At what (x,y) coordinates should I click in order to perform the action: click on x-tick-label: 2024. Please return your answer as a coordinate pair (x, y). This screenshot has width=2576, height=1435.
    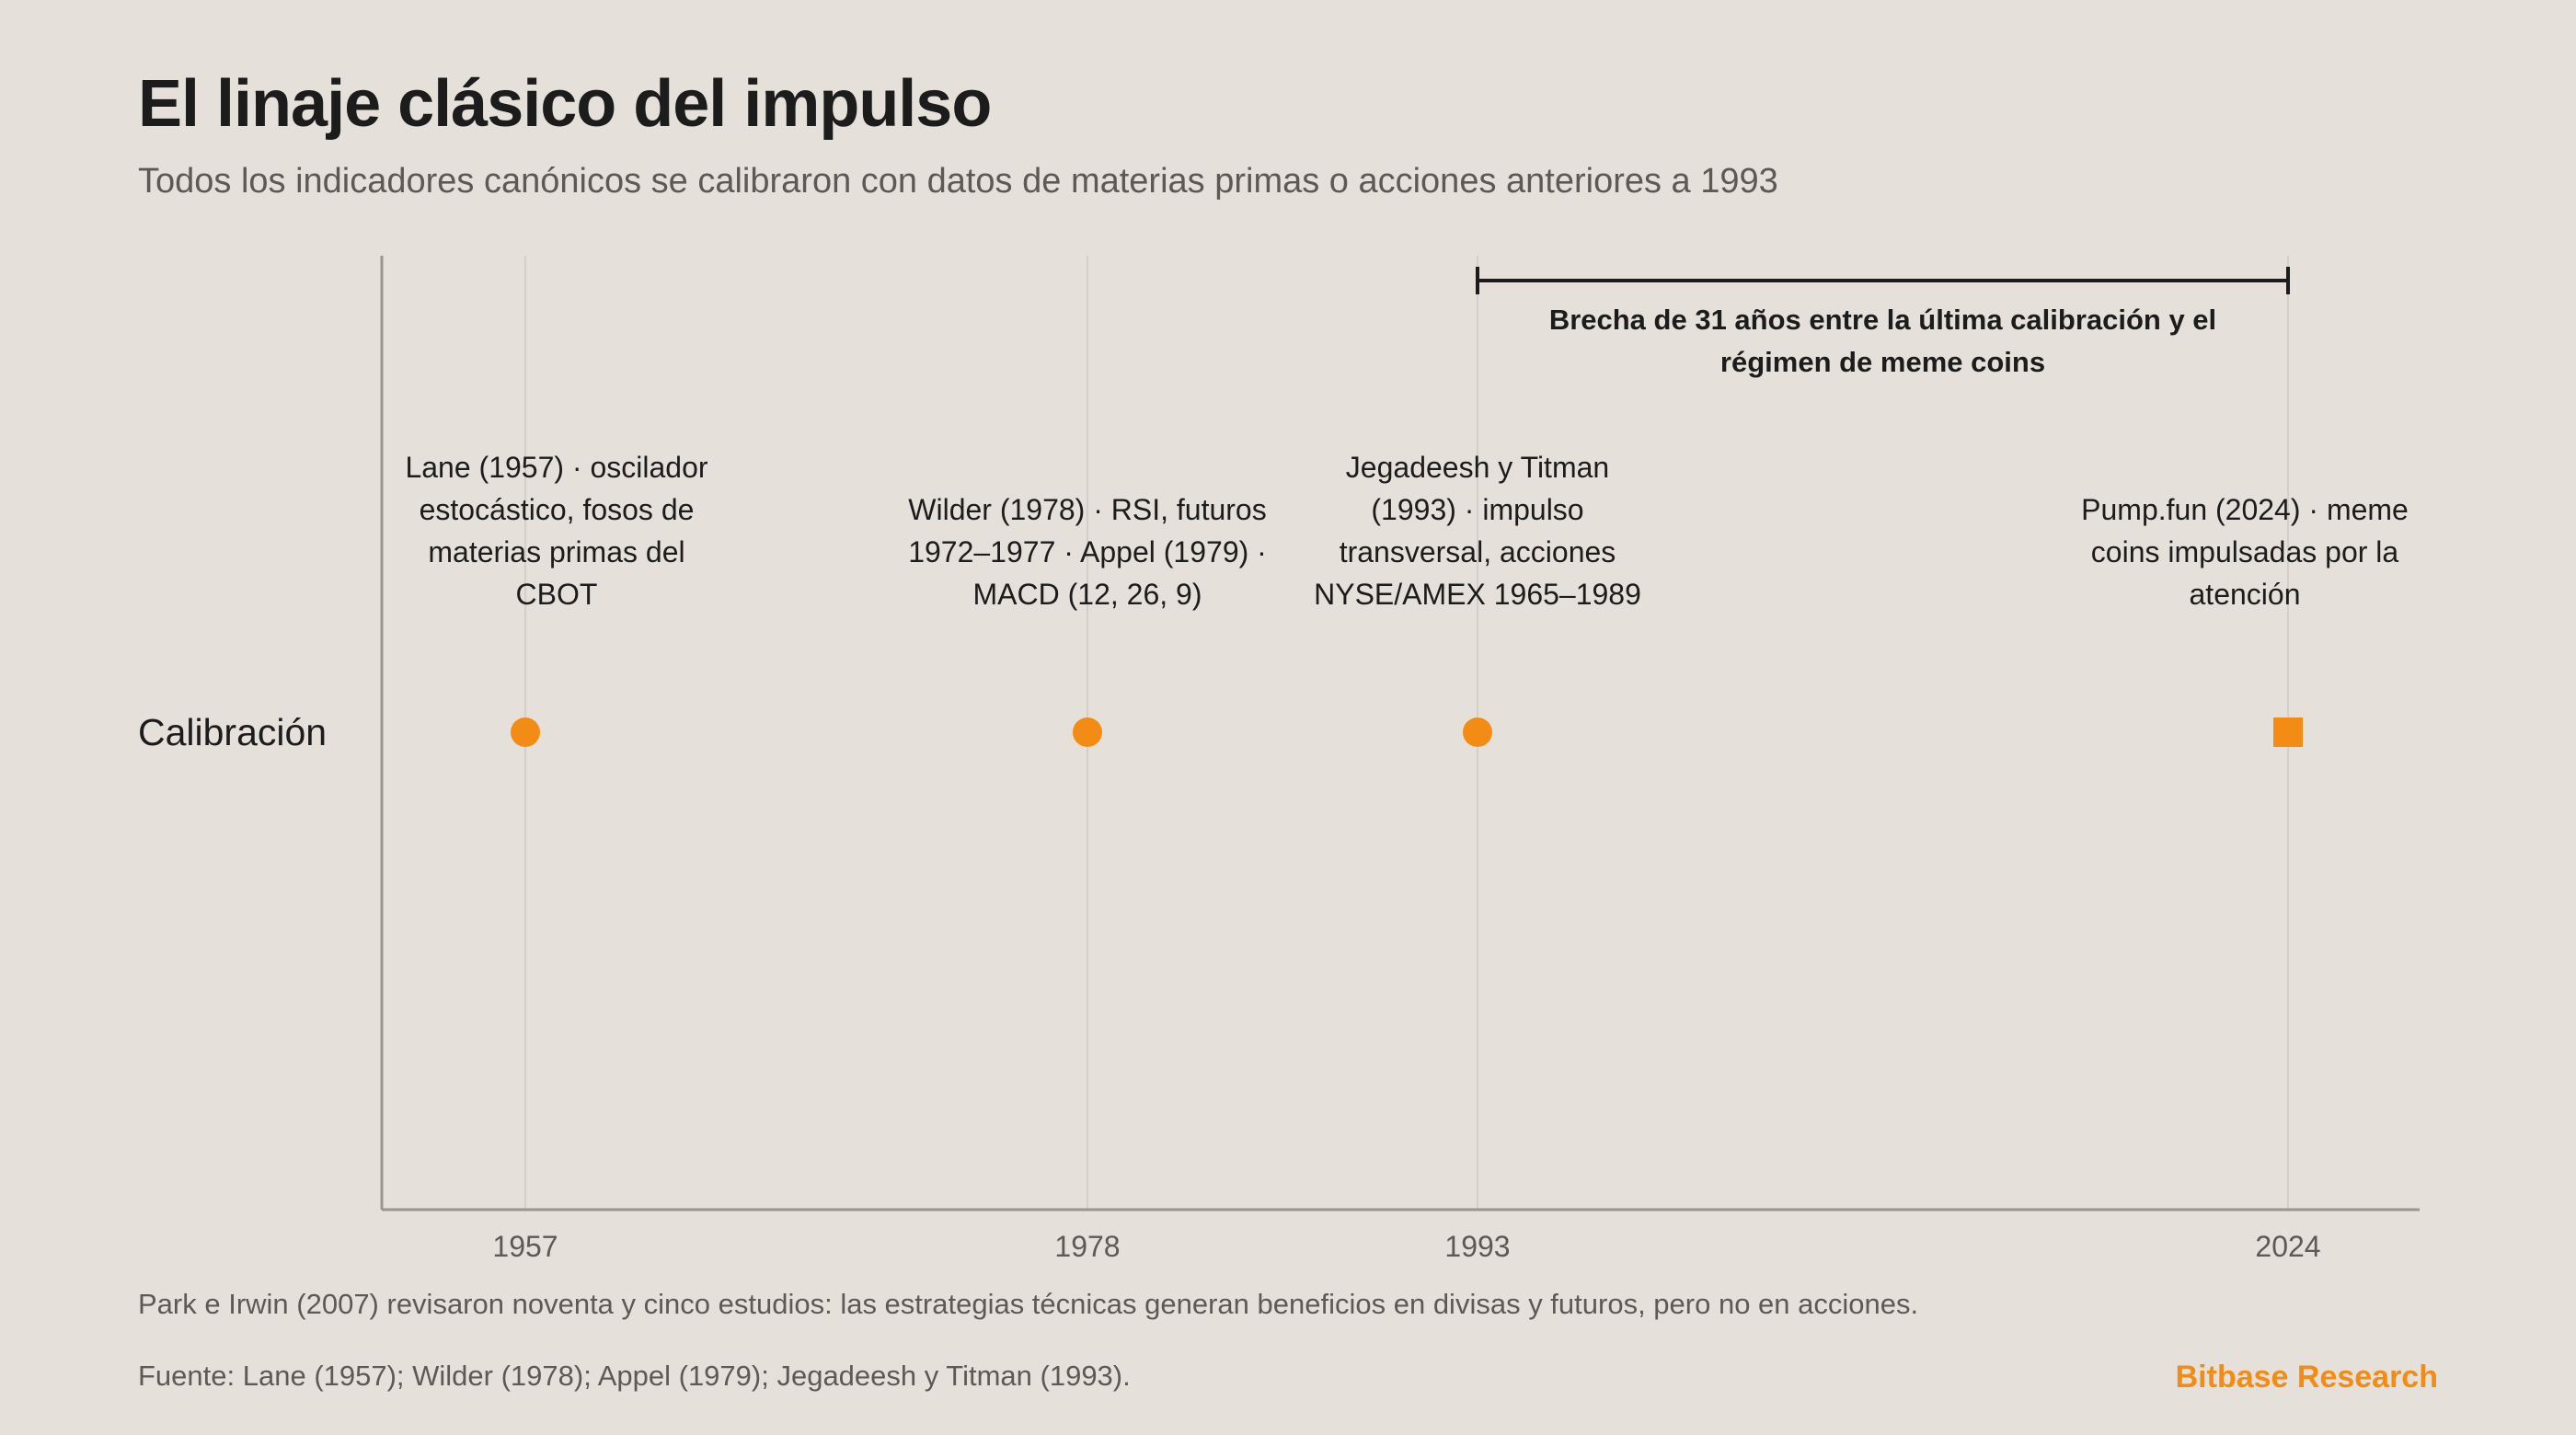
    Looking at the image, I should click on (2287, 1246).